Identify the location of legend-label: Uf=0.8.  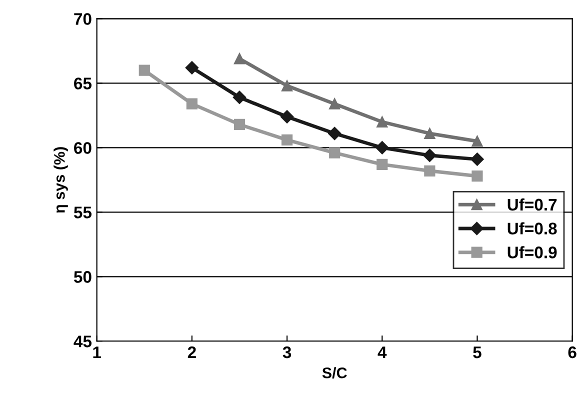
(532, 228).